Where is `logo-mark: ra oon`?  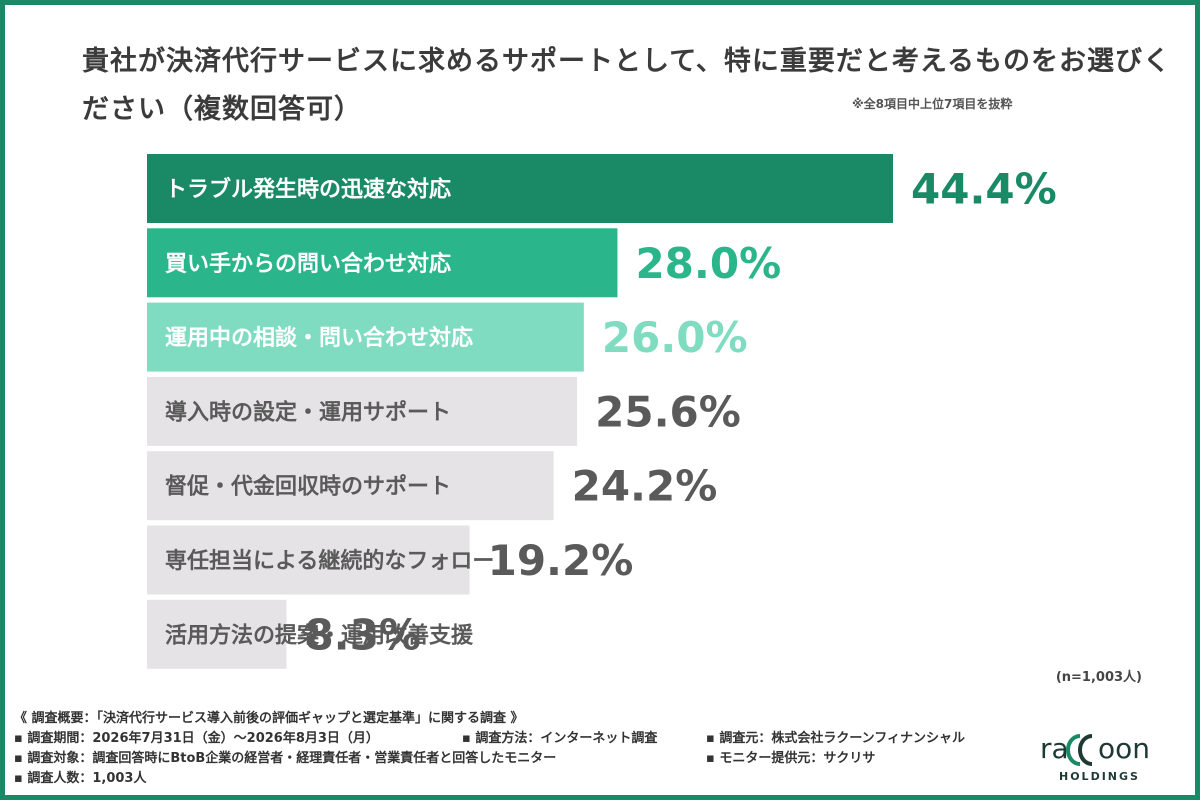 logo-mark: ra oon is located at coordinates (1095, 749).